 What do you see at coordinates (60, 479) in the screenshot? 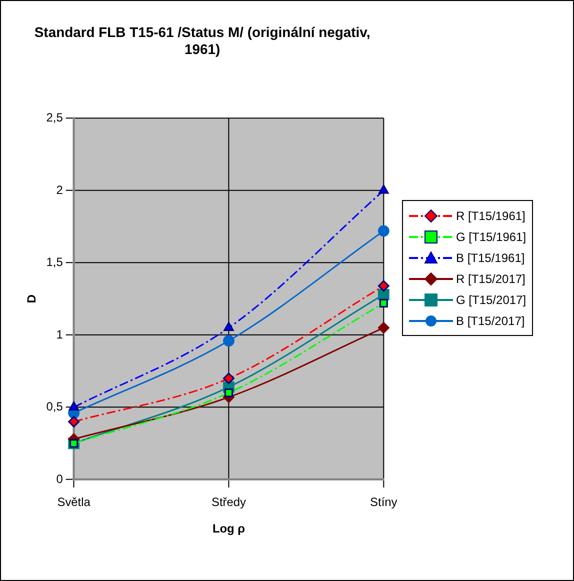
I see `y-tick-label: 0` at bounding box center [60, 479].